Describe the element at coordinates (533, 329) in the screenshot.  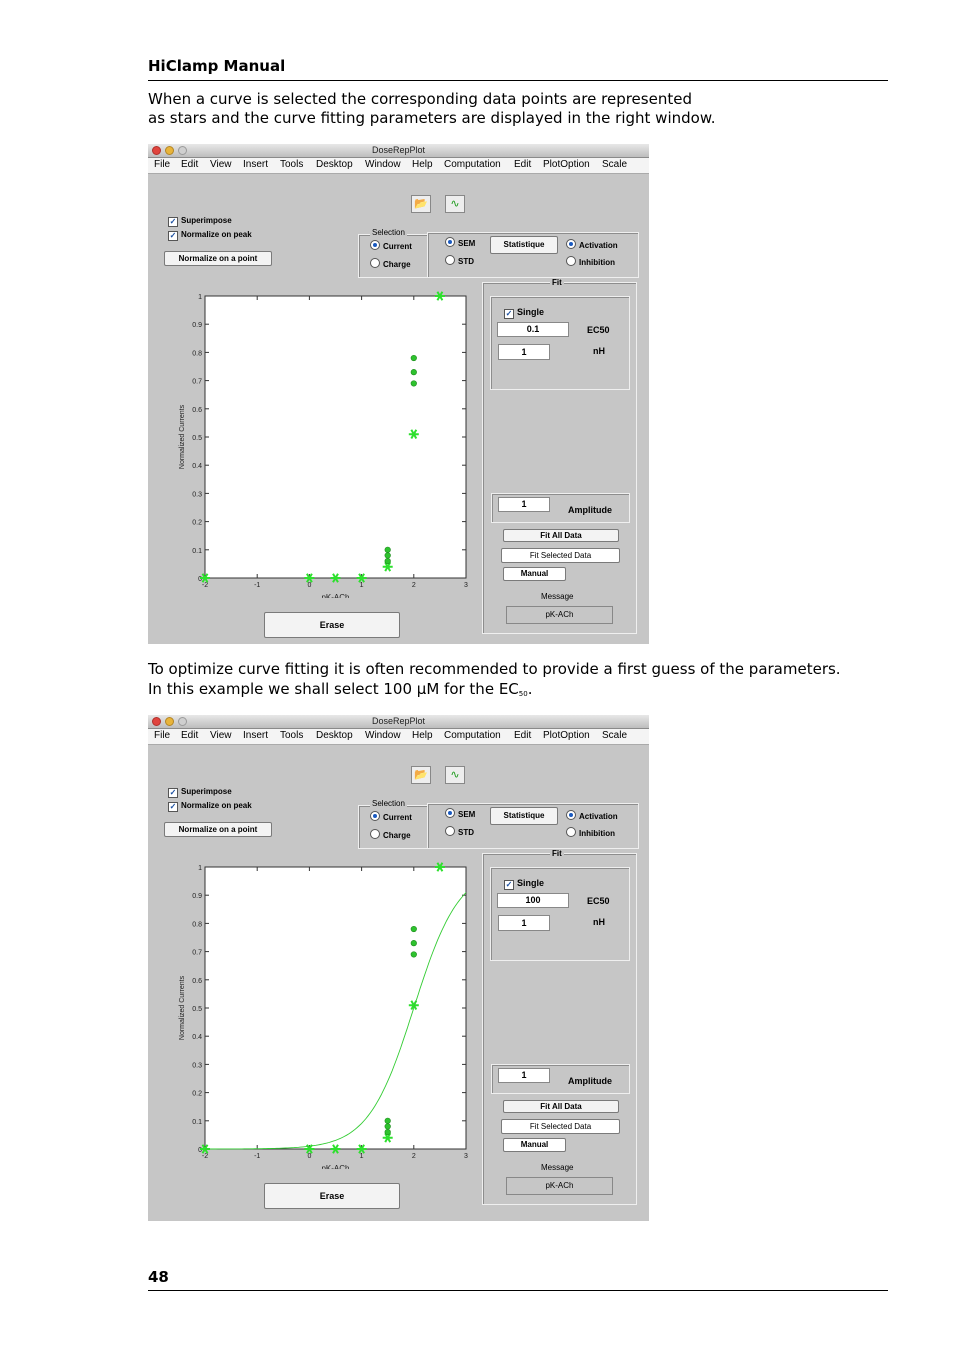
I see `ec50-input: 0.1` at that location.